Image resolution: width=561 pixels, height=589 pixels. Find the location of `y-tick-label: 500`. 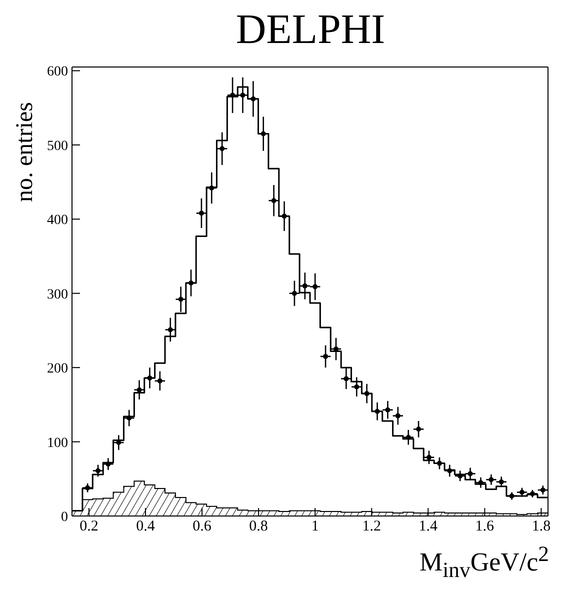

y-tick-label: 500 is located at coordinates (57, 146).